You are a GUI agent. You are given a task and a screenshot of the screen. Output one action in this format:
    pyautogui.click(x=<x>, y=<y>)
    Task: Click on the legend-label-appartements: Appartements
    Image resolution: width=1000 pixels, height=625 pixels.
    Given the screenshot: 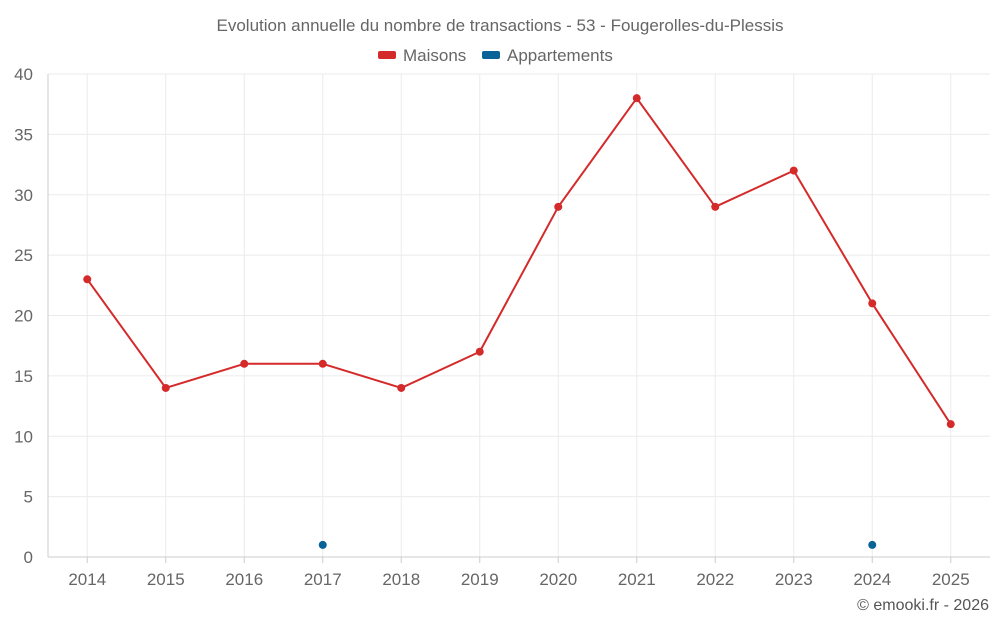 What is the action you would take?
    pyautogui.click(x=560, y=55)
    